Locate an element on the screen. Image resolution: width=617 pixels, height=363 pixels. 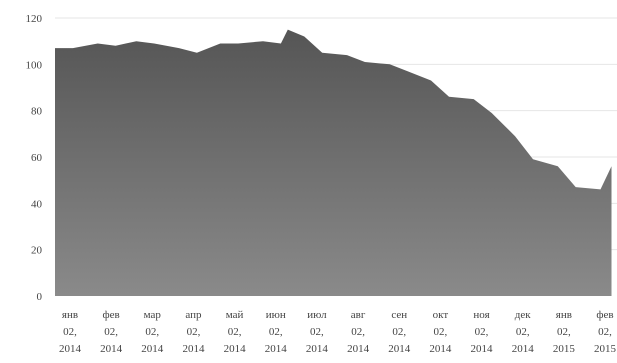
x-tick-label: окт 02, 2014 is located at coordinates (440, 332).